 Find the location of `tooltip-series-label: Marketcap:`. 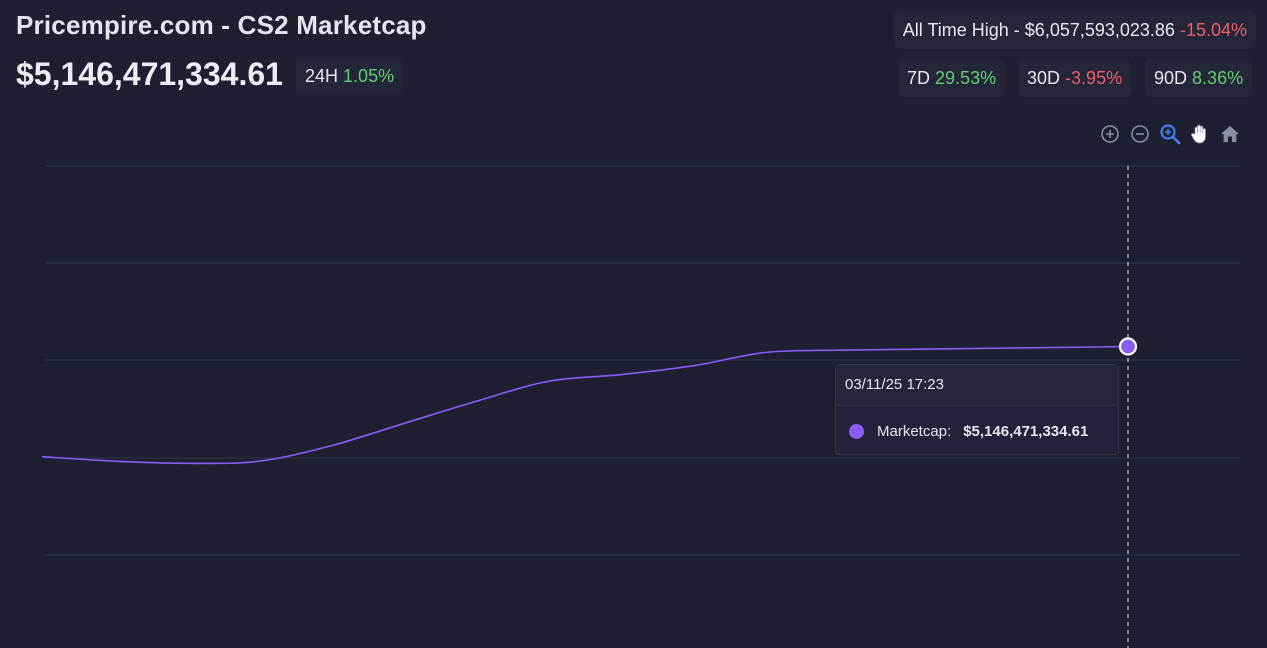

tooltip-series-label: Marketcap: is located at coordinates (914, 431).